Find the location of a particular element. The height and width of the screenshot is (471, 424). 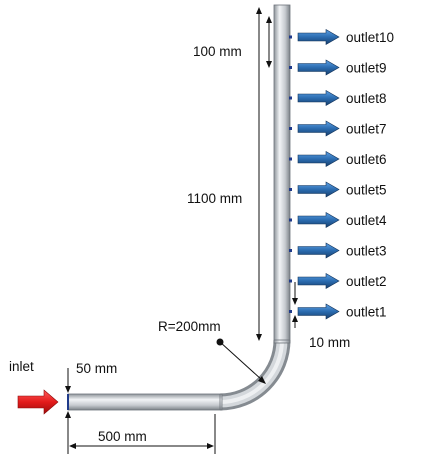

outlet-outlet5: outlet5 is located at coordinates (338, 189).